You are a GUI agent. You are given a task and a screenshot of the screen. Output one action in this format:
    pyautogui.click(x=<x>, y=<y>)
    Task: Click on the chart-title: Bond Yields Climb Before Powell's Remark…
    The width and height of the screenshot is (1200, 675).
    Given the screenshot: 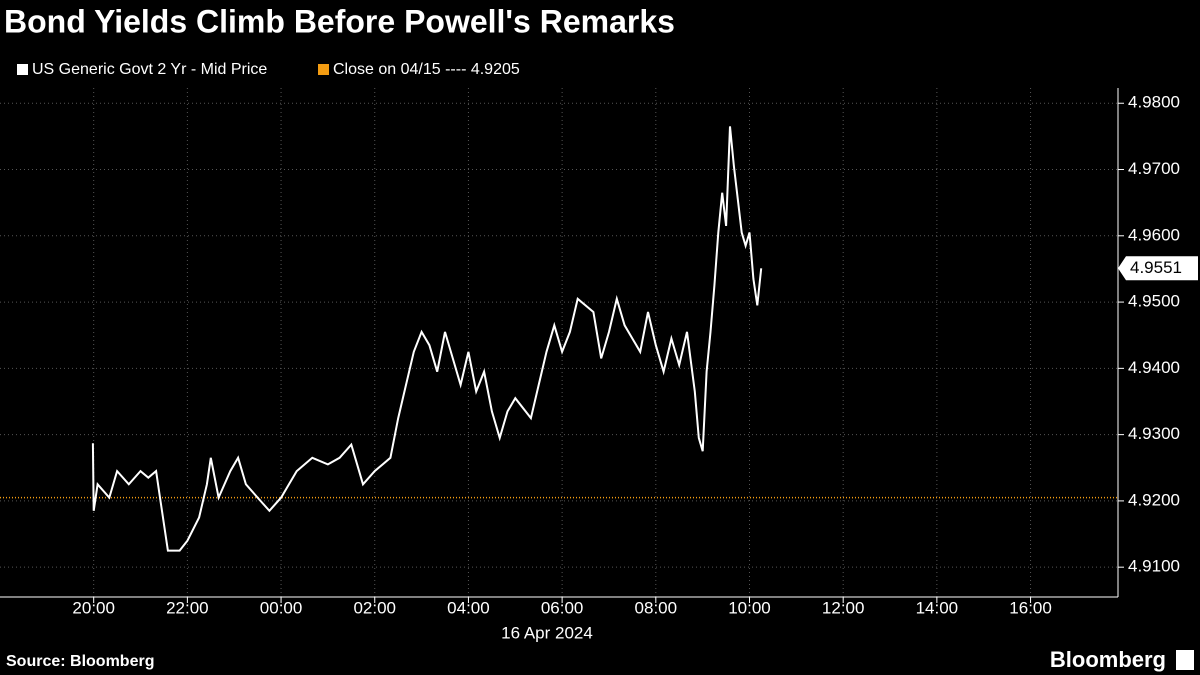 What is the action you would take?
    pyautogui.click(x=339, y=21)
    